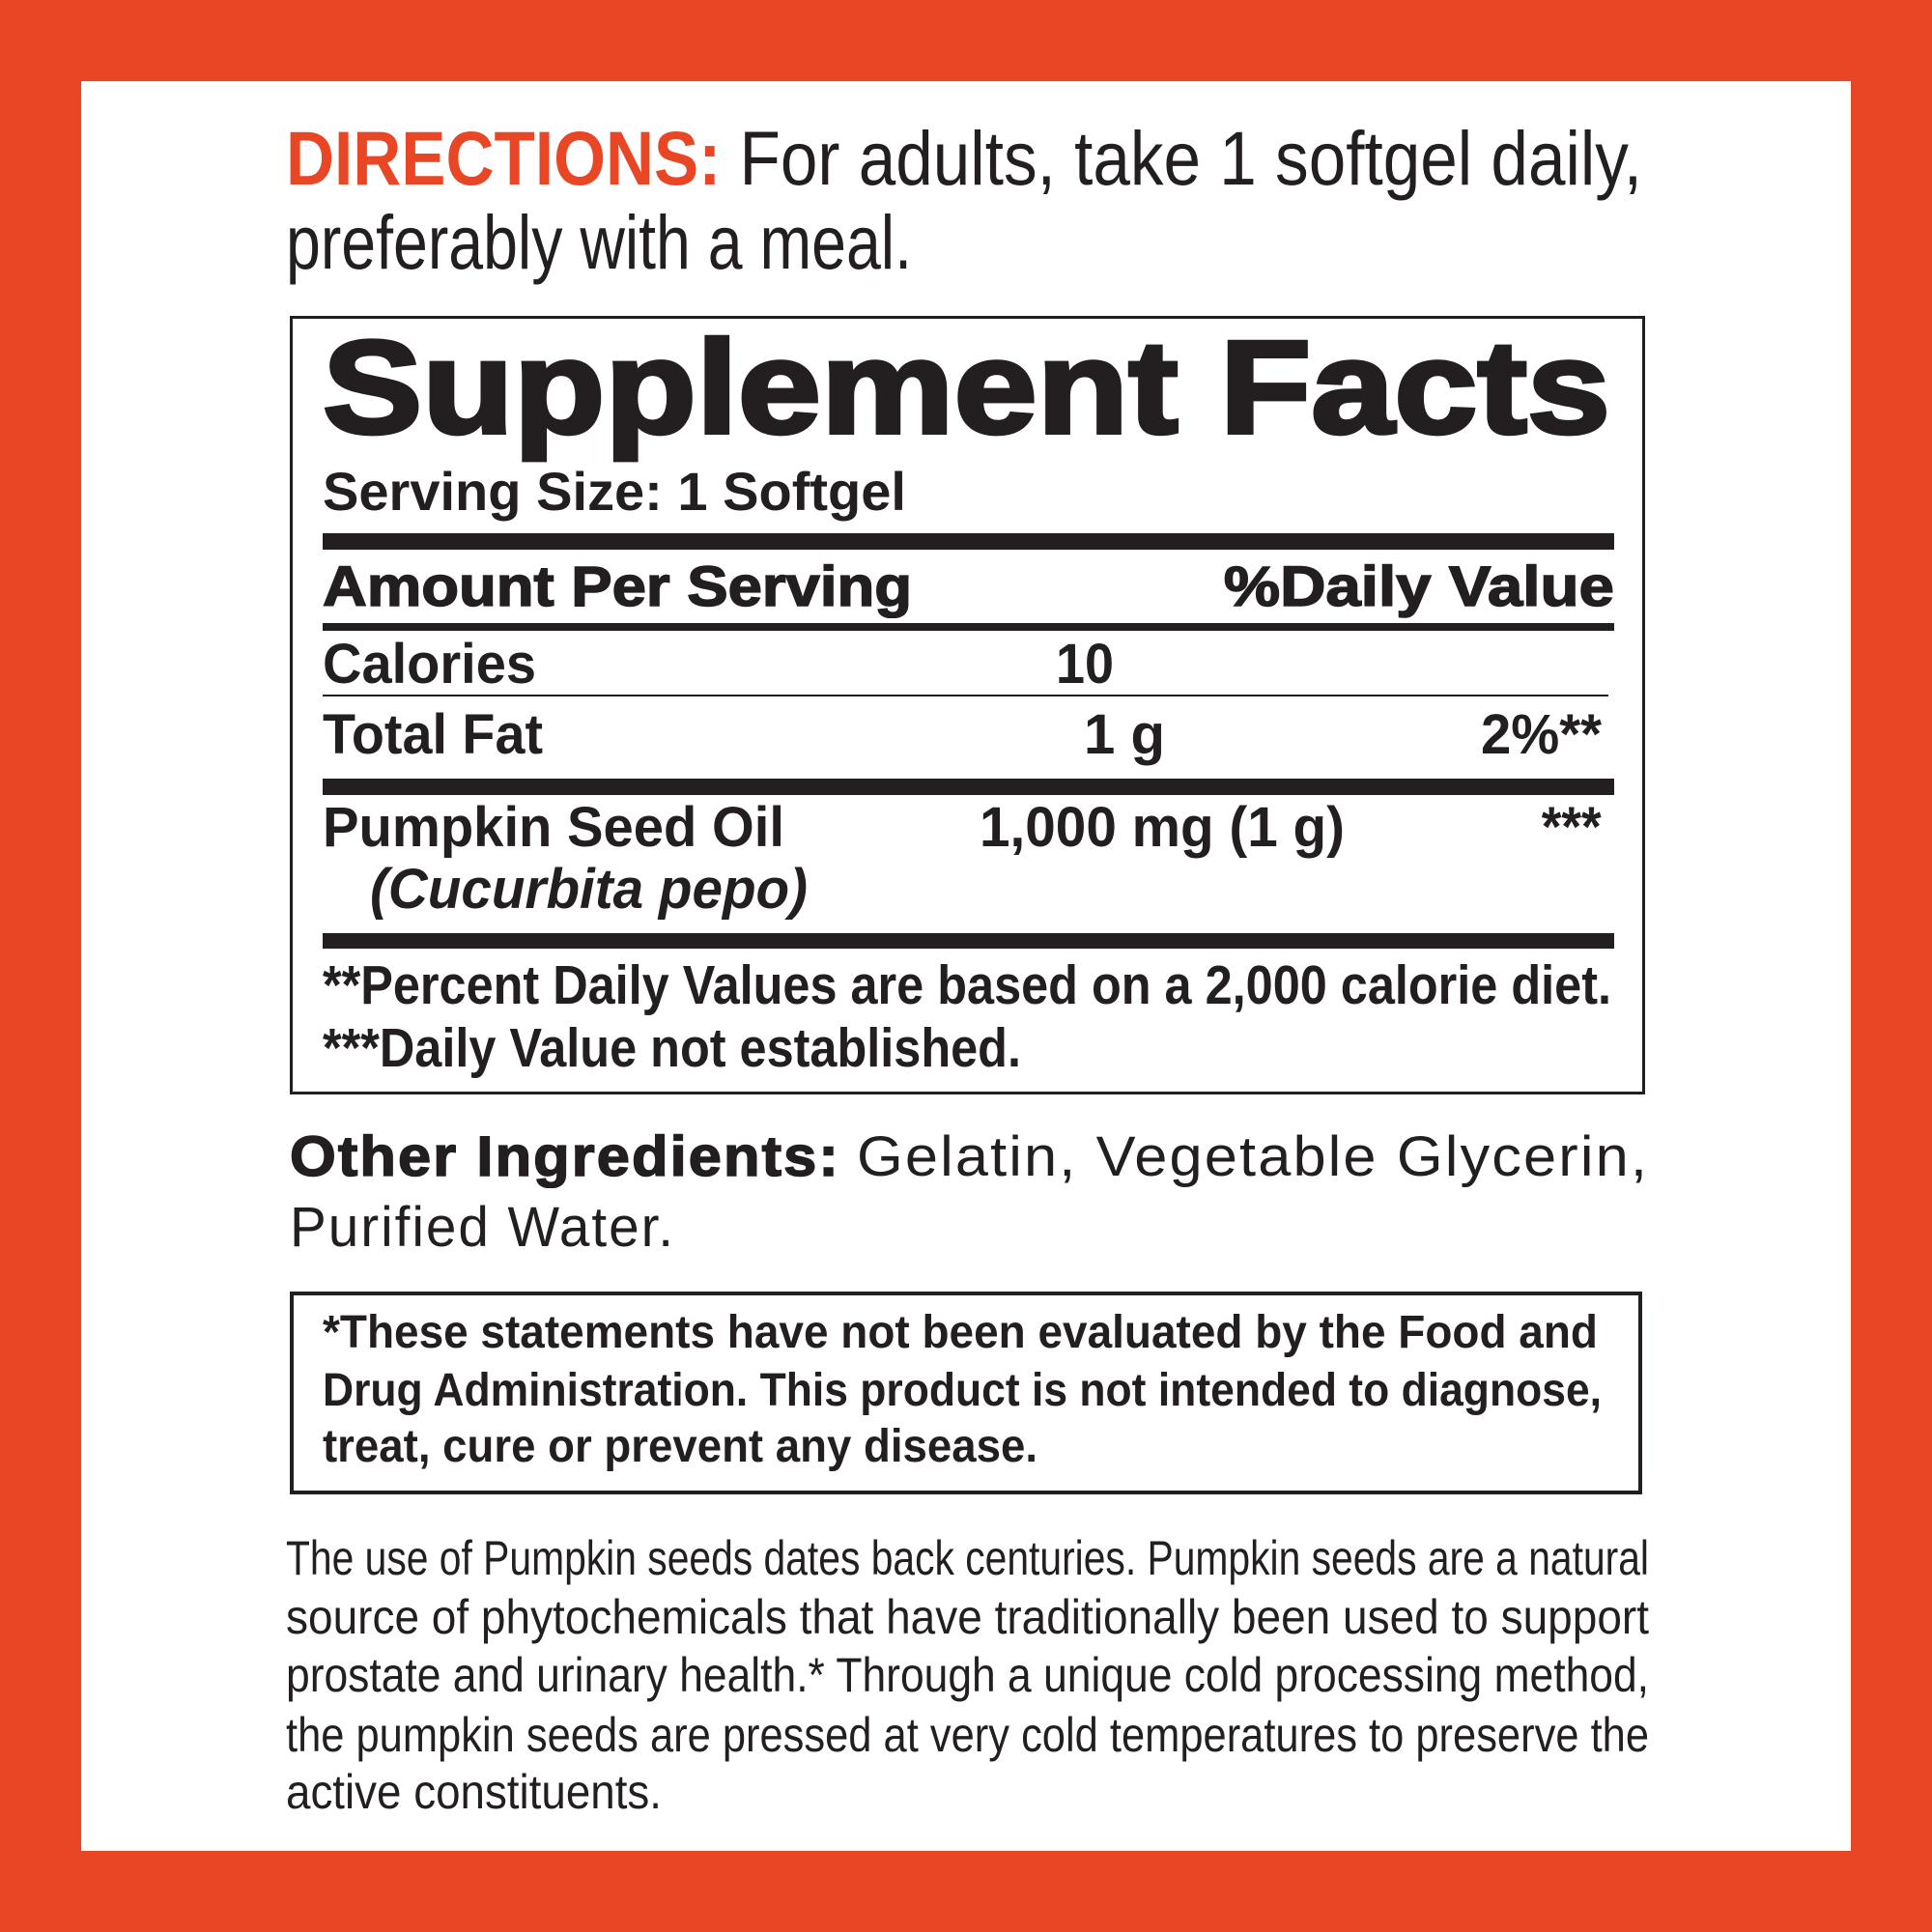  What do you see at coordinates (617, 586) in the screenshot?
I see `header-amount-per-serving: Amount Per Serving` at bounding box center [617, 586].